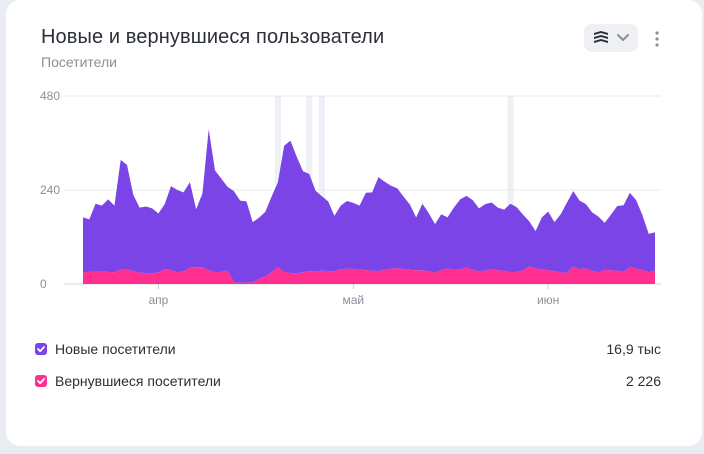 The height and width of the screenshot is (454, 704). Describe the element at coordinates (623, 37) in the screenshot. I see `chevron-down-icon` at that location.